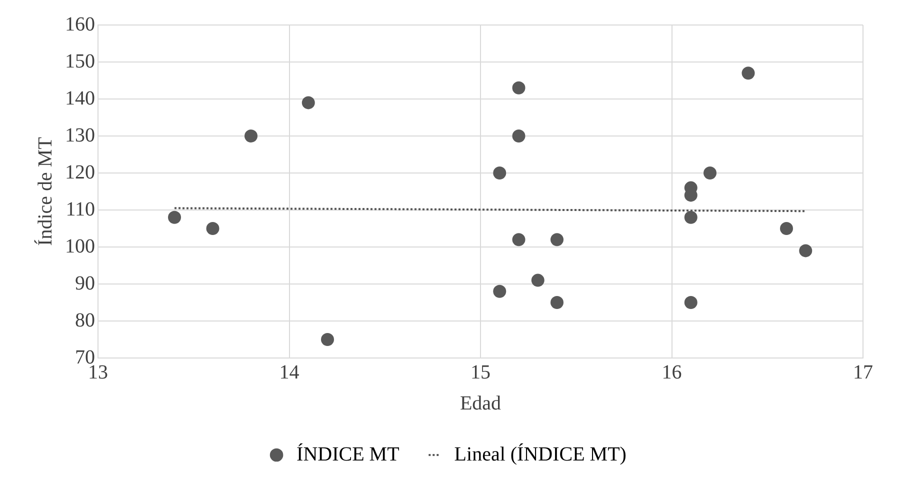 This screenshot has width=903, height=490. I want to click on y-tick-label: 150, so click(80, 61).